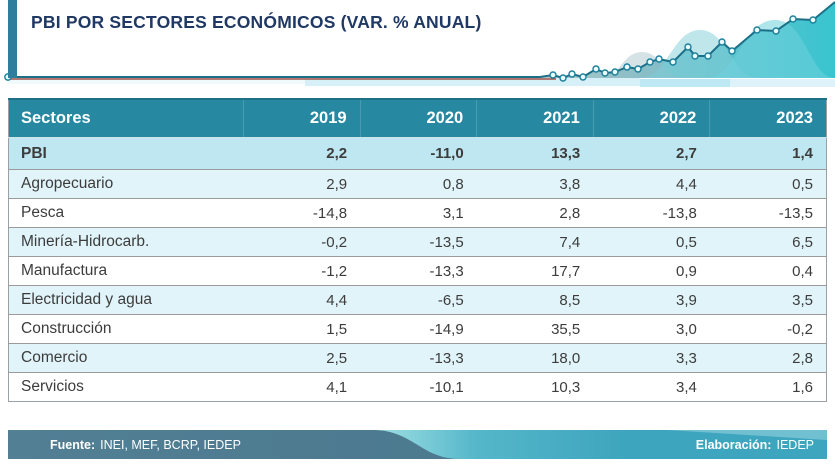 Image resolution: width=835 pixels, height=465 pixels. I want to click on value-cell: 6,5, so click(768, 242).